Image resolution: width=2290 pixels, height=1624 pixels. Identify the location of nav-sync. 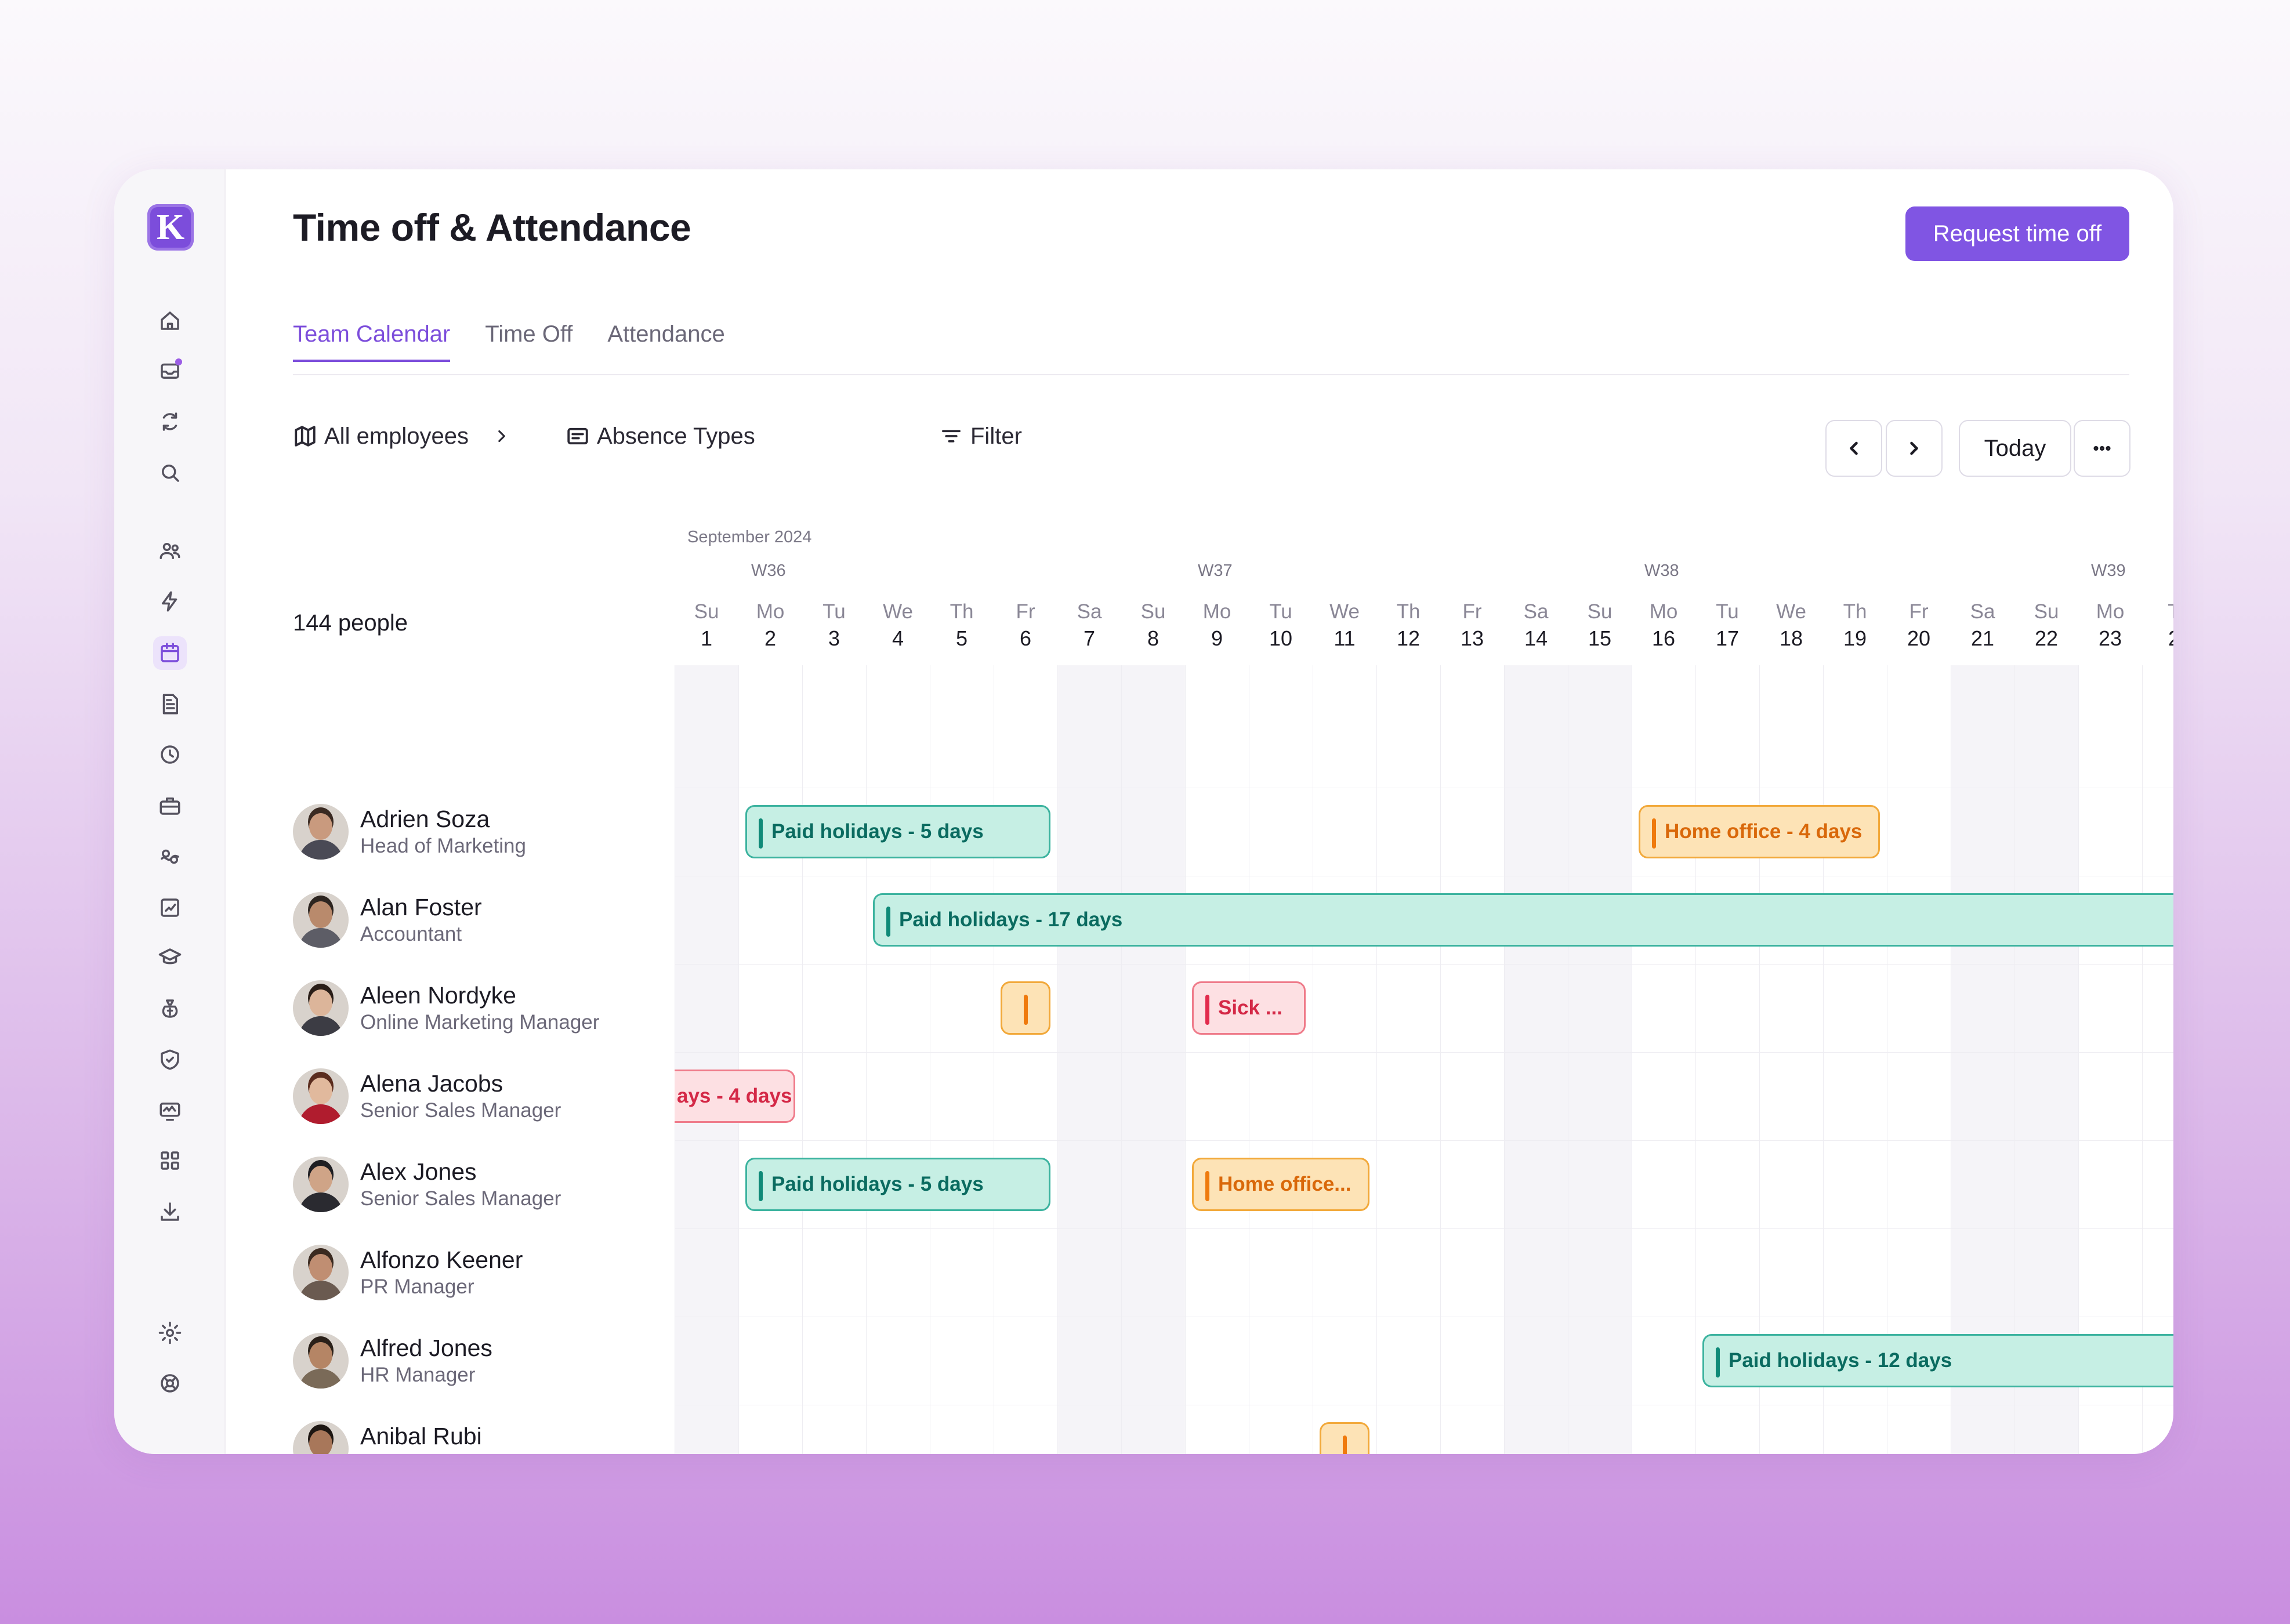
(170, 421).